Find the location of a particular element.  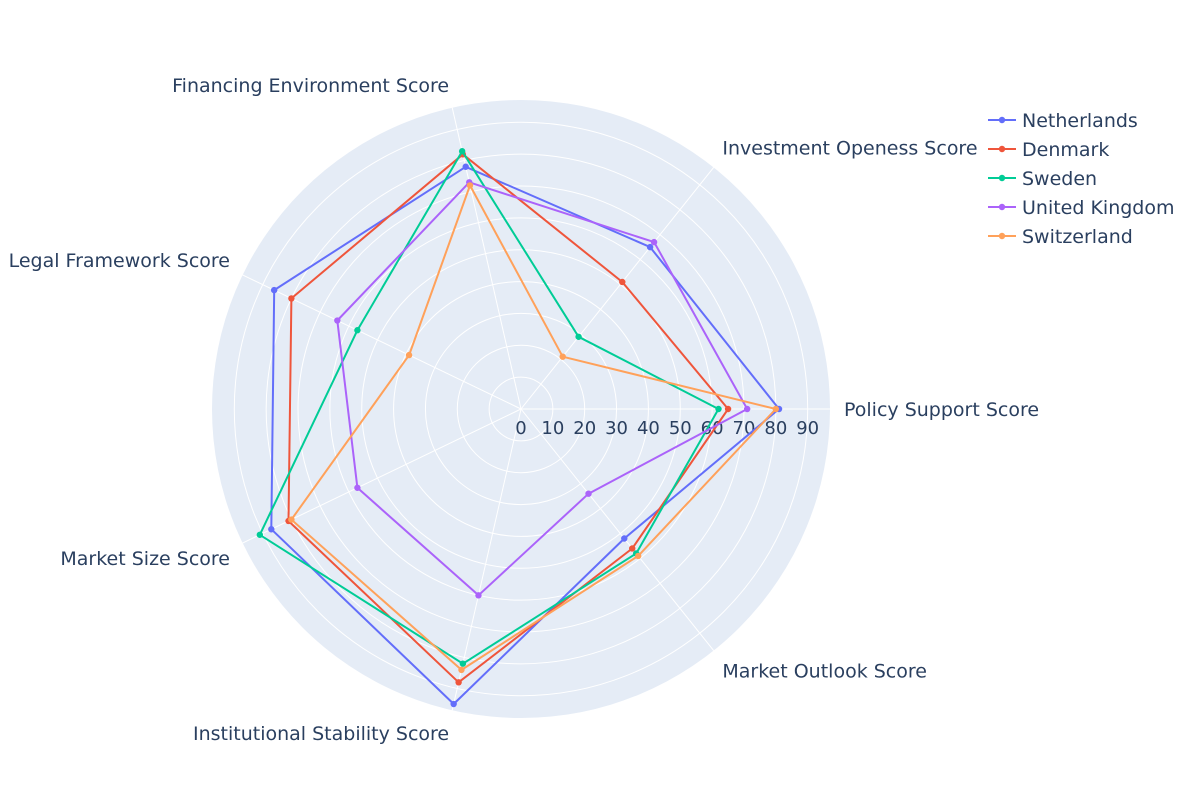

axis-label-investment-openess-score: Investment Openess Score is located at coordinates (849, 148).